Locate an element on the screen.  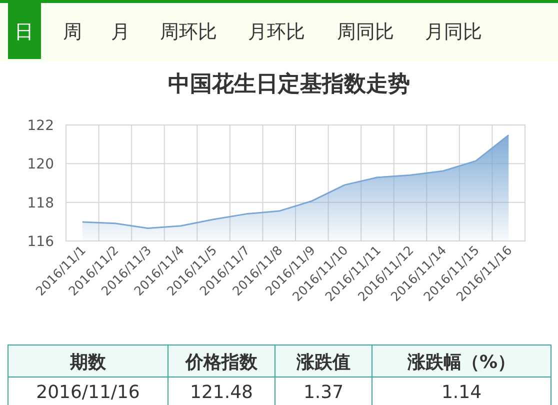
text: 周环比 is located at coordinates (188, 32).